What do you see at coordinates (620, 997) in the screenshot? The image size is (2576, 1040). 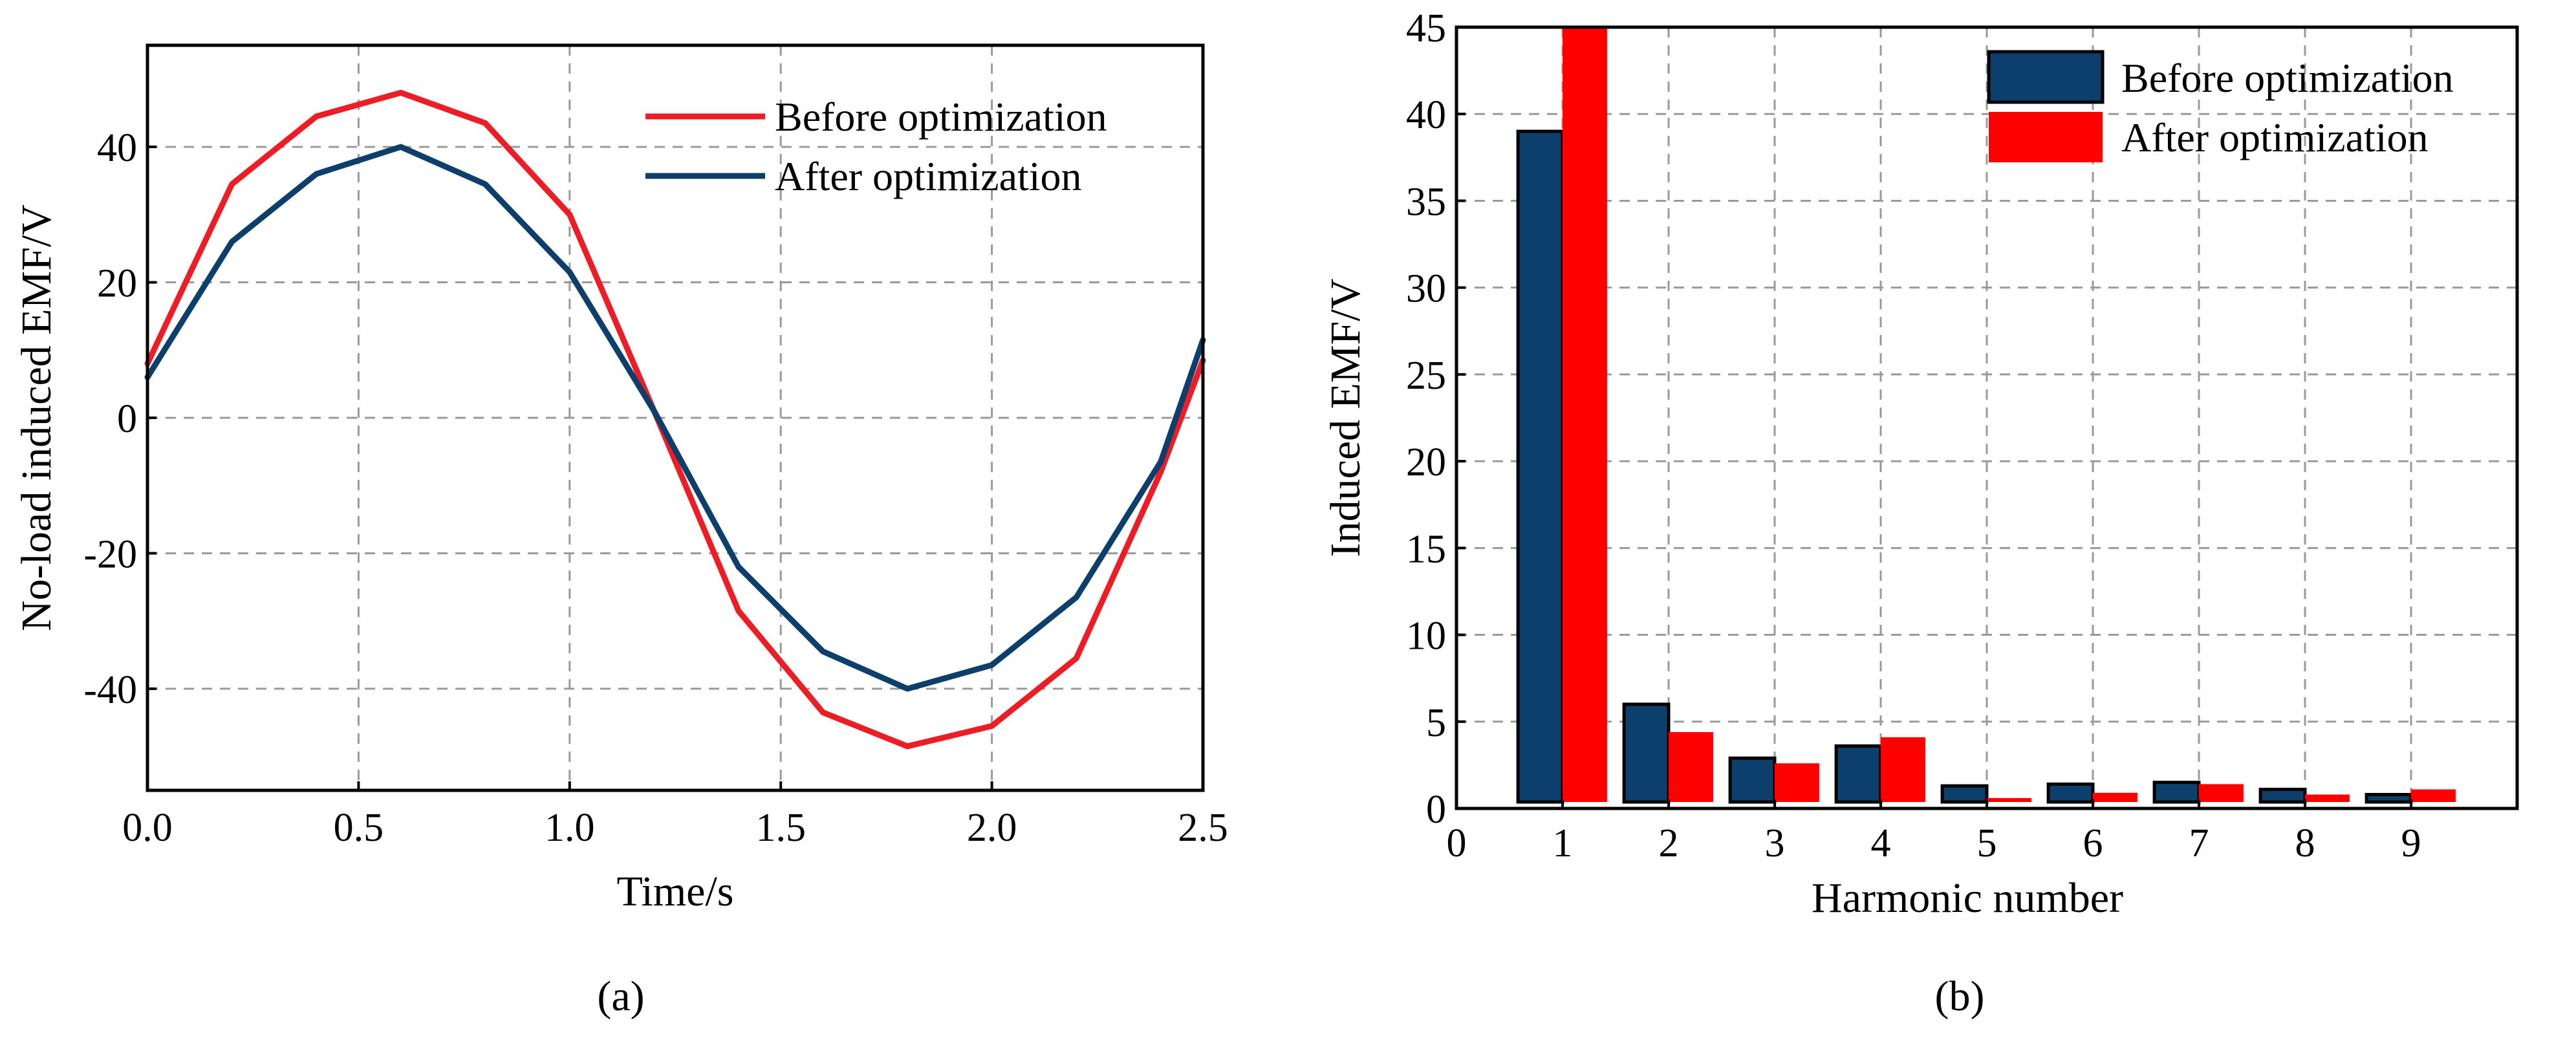 I see `panel-a-caption: (a)` at bounding box center [620, 997].